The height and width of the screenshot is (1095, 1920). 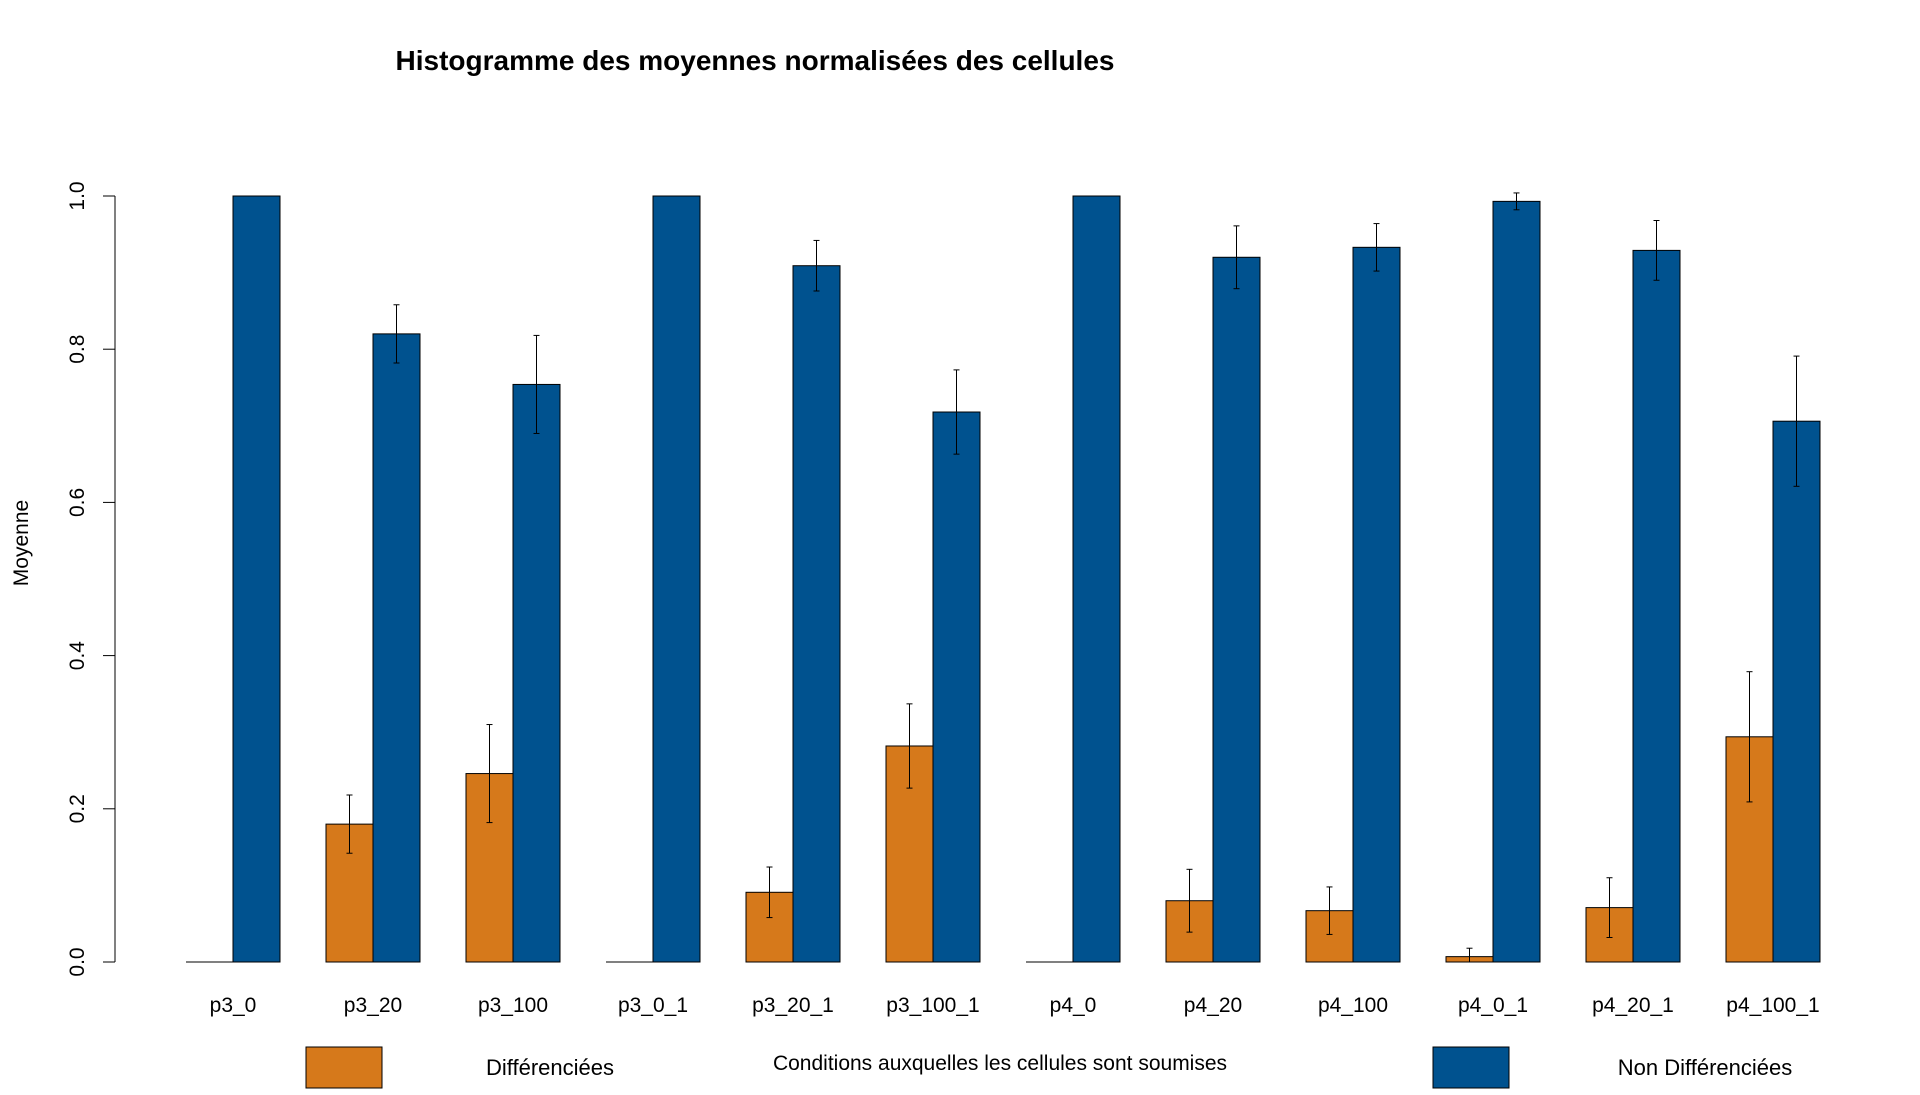 What do you see at coordinates (233, 1005) in the screenshot?
I see `x-tick-label: p3_0` at bounding box center [233, 1005].